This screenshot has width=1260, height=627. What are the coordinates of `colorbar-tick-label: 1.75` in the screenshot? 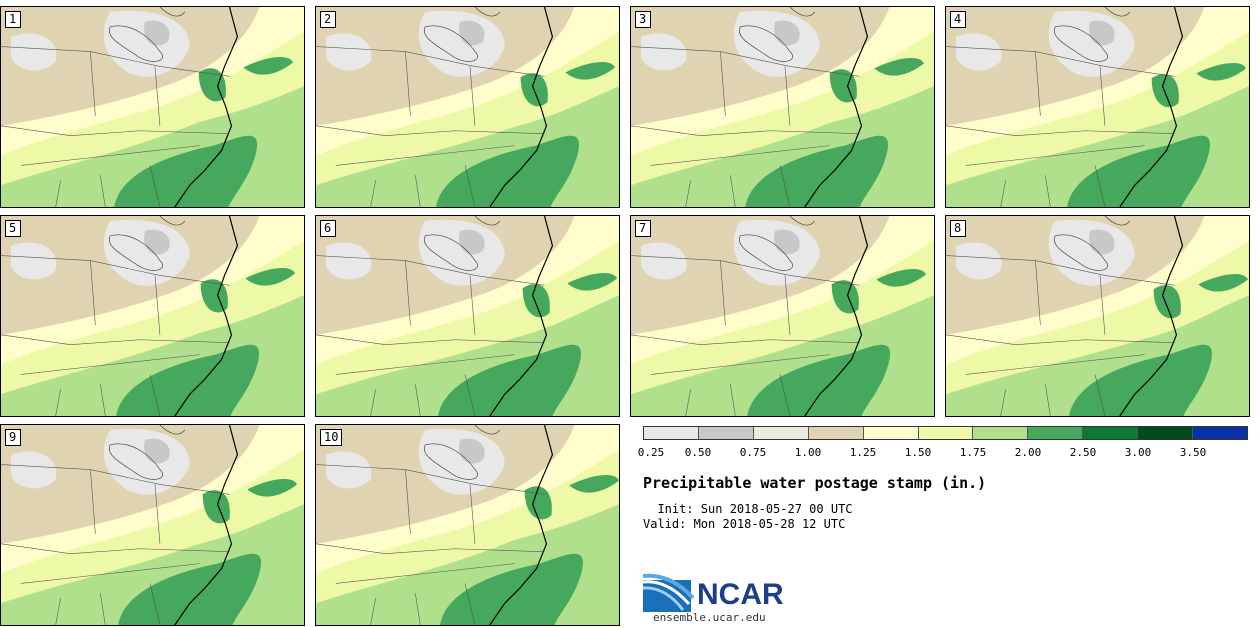 It's located at (973, 452).